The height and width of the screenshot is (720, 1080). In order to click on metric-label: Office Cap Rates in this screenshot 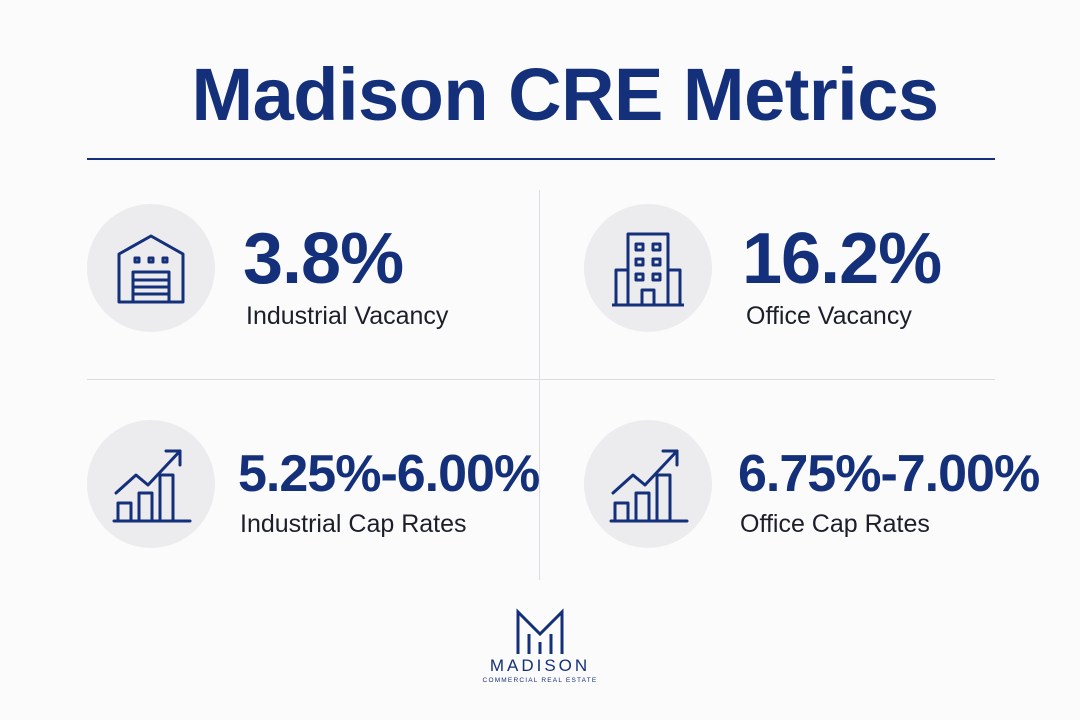, I will do `click(835, 524)`.